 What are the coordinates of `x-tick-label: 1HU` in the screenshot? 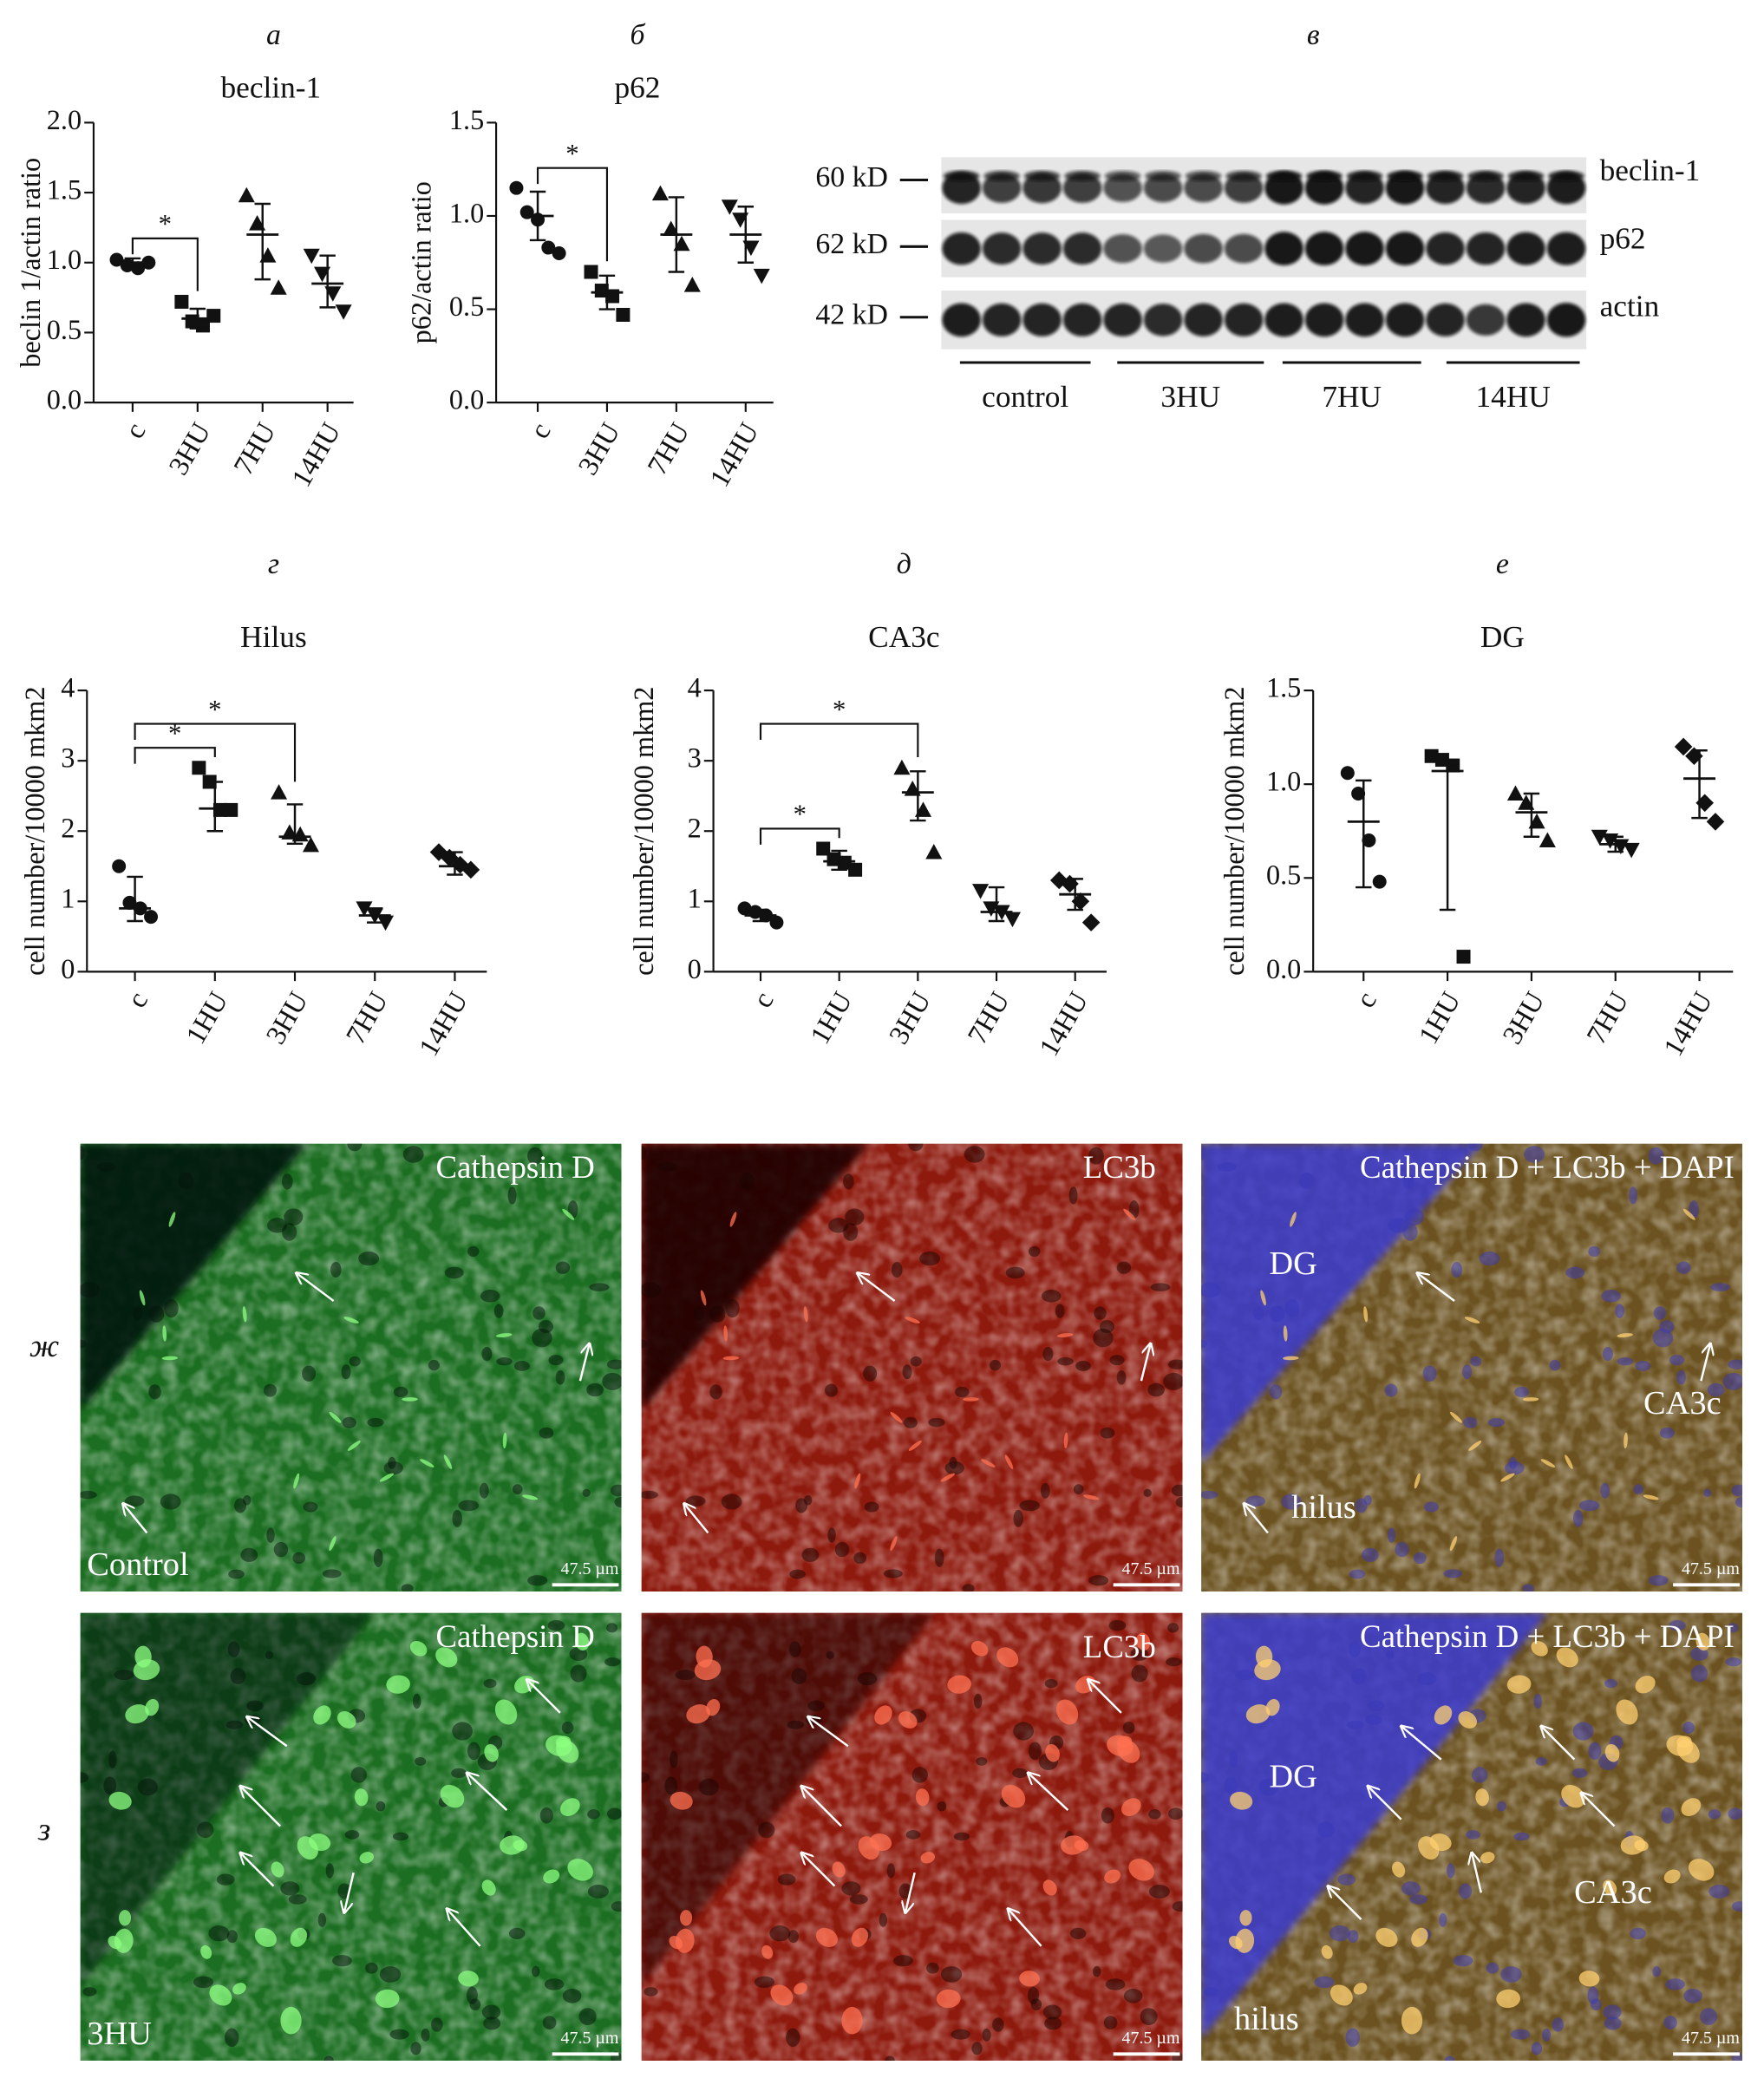 It's located at (1439, 1017).